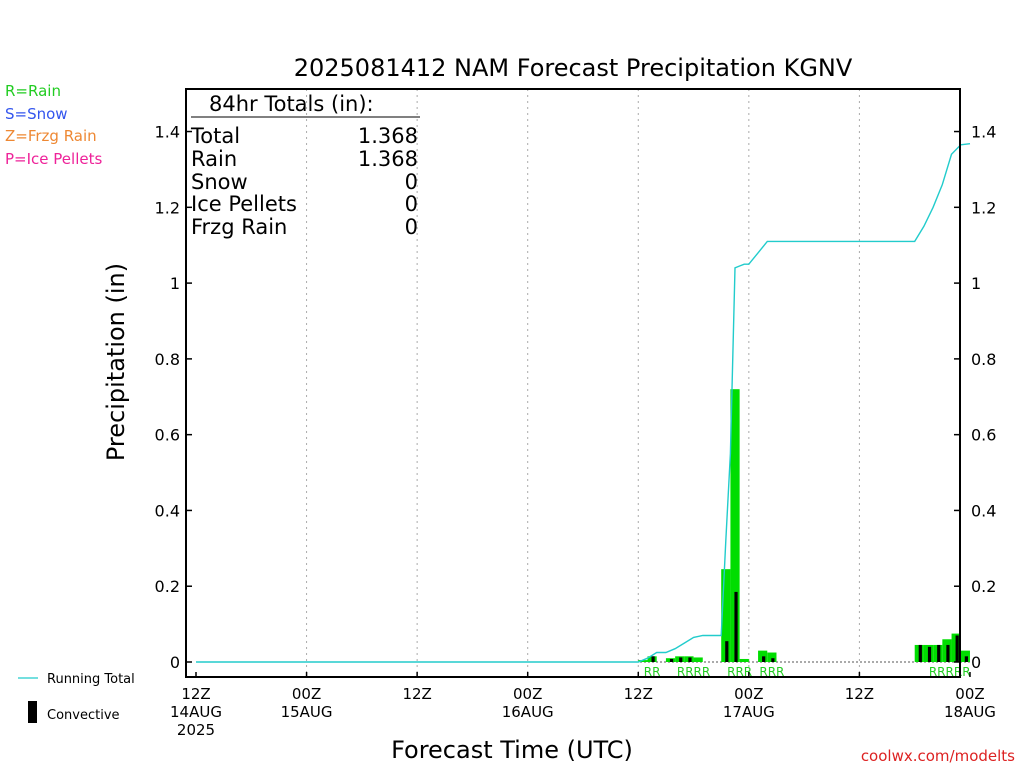 The image size is (1024, 772). What do you see at coordinates (411, 227) in the screenshot?
I see `totals-value-frzg-rain: 0` at bounding box center [411, 227].